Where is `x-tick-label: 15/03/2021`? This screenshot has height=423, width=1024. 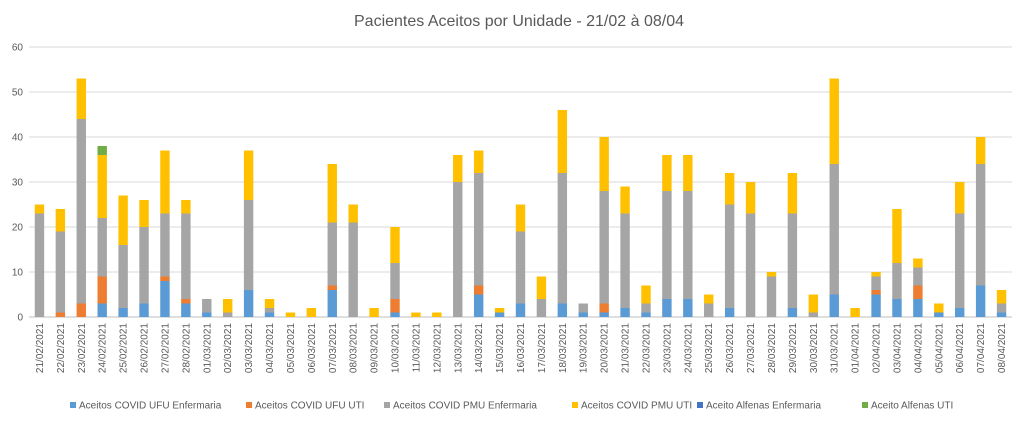
x-tick-label: 15/03/2021 is located at coordinates (500, 348).